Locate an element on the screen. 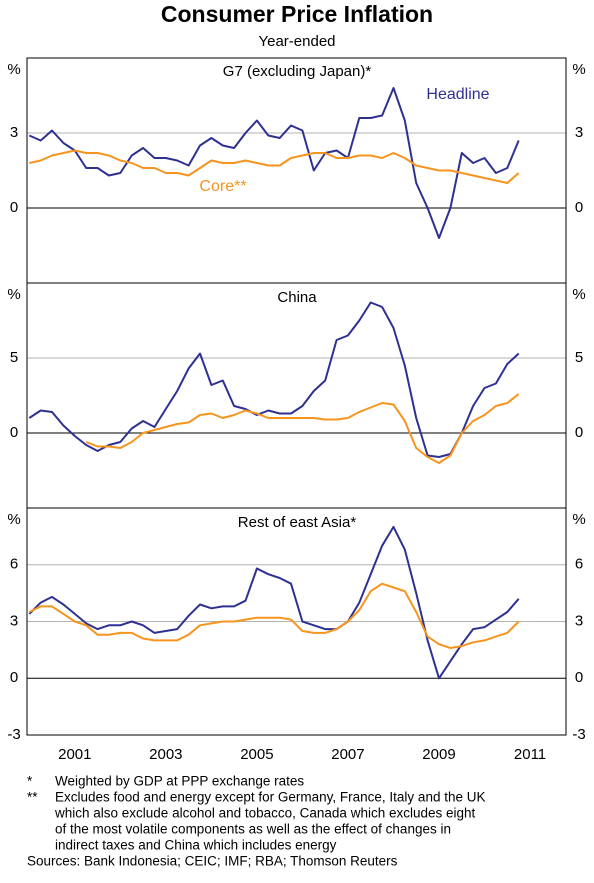  panel-title: China is located at coordinates (297, 297).